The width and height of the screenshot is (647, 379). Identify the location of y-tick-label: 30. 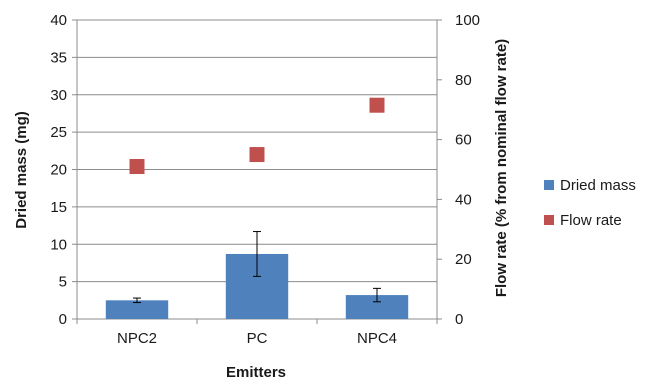
(58, 95).